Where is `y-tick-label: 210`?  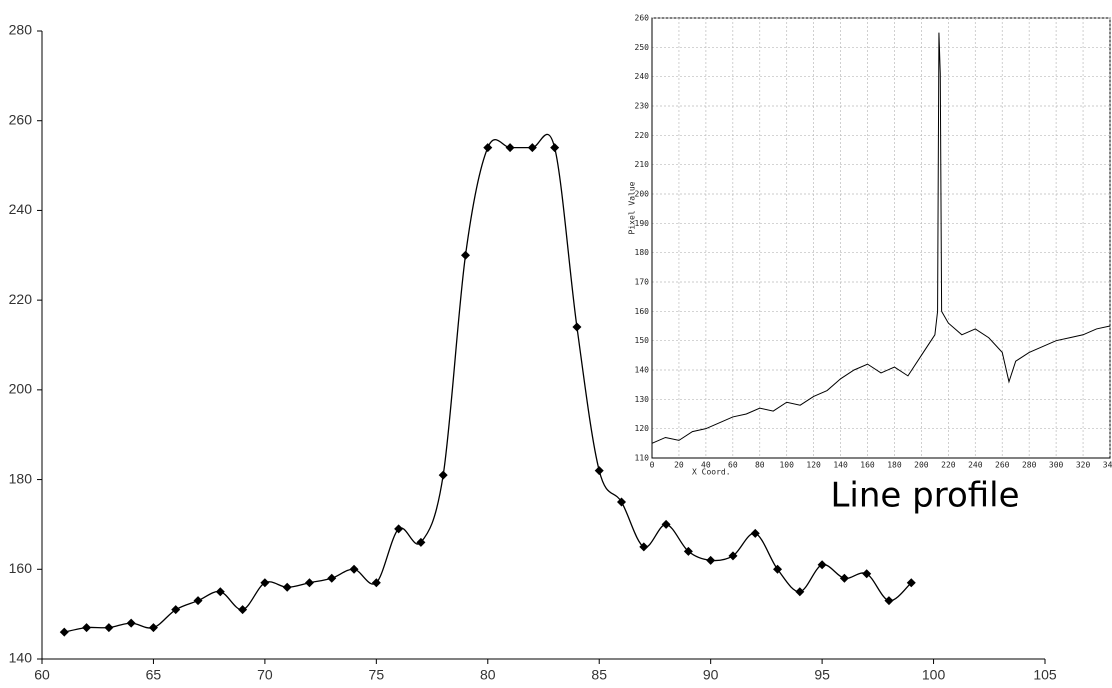
y-tick-label: 210 is located at coordinates (642, 164).